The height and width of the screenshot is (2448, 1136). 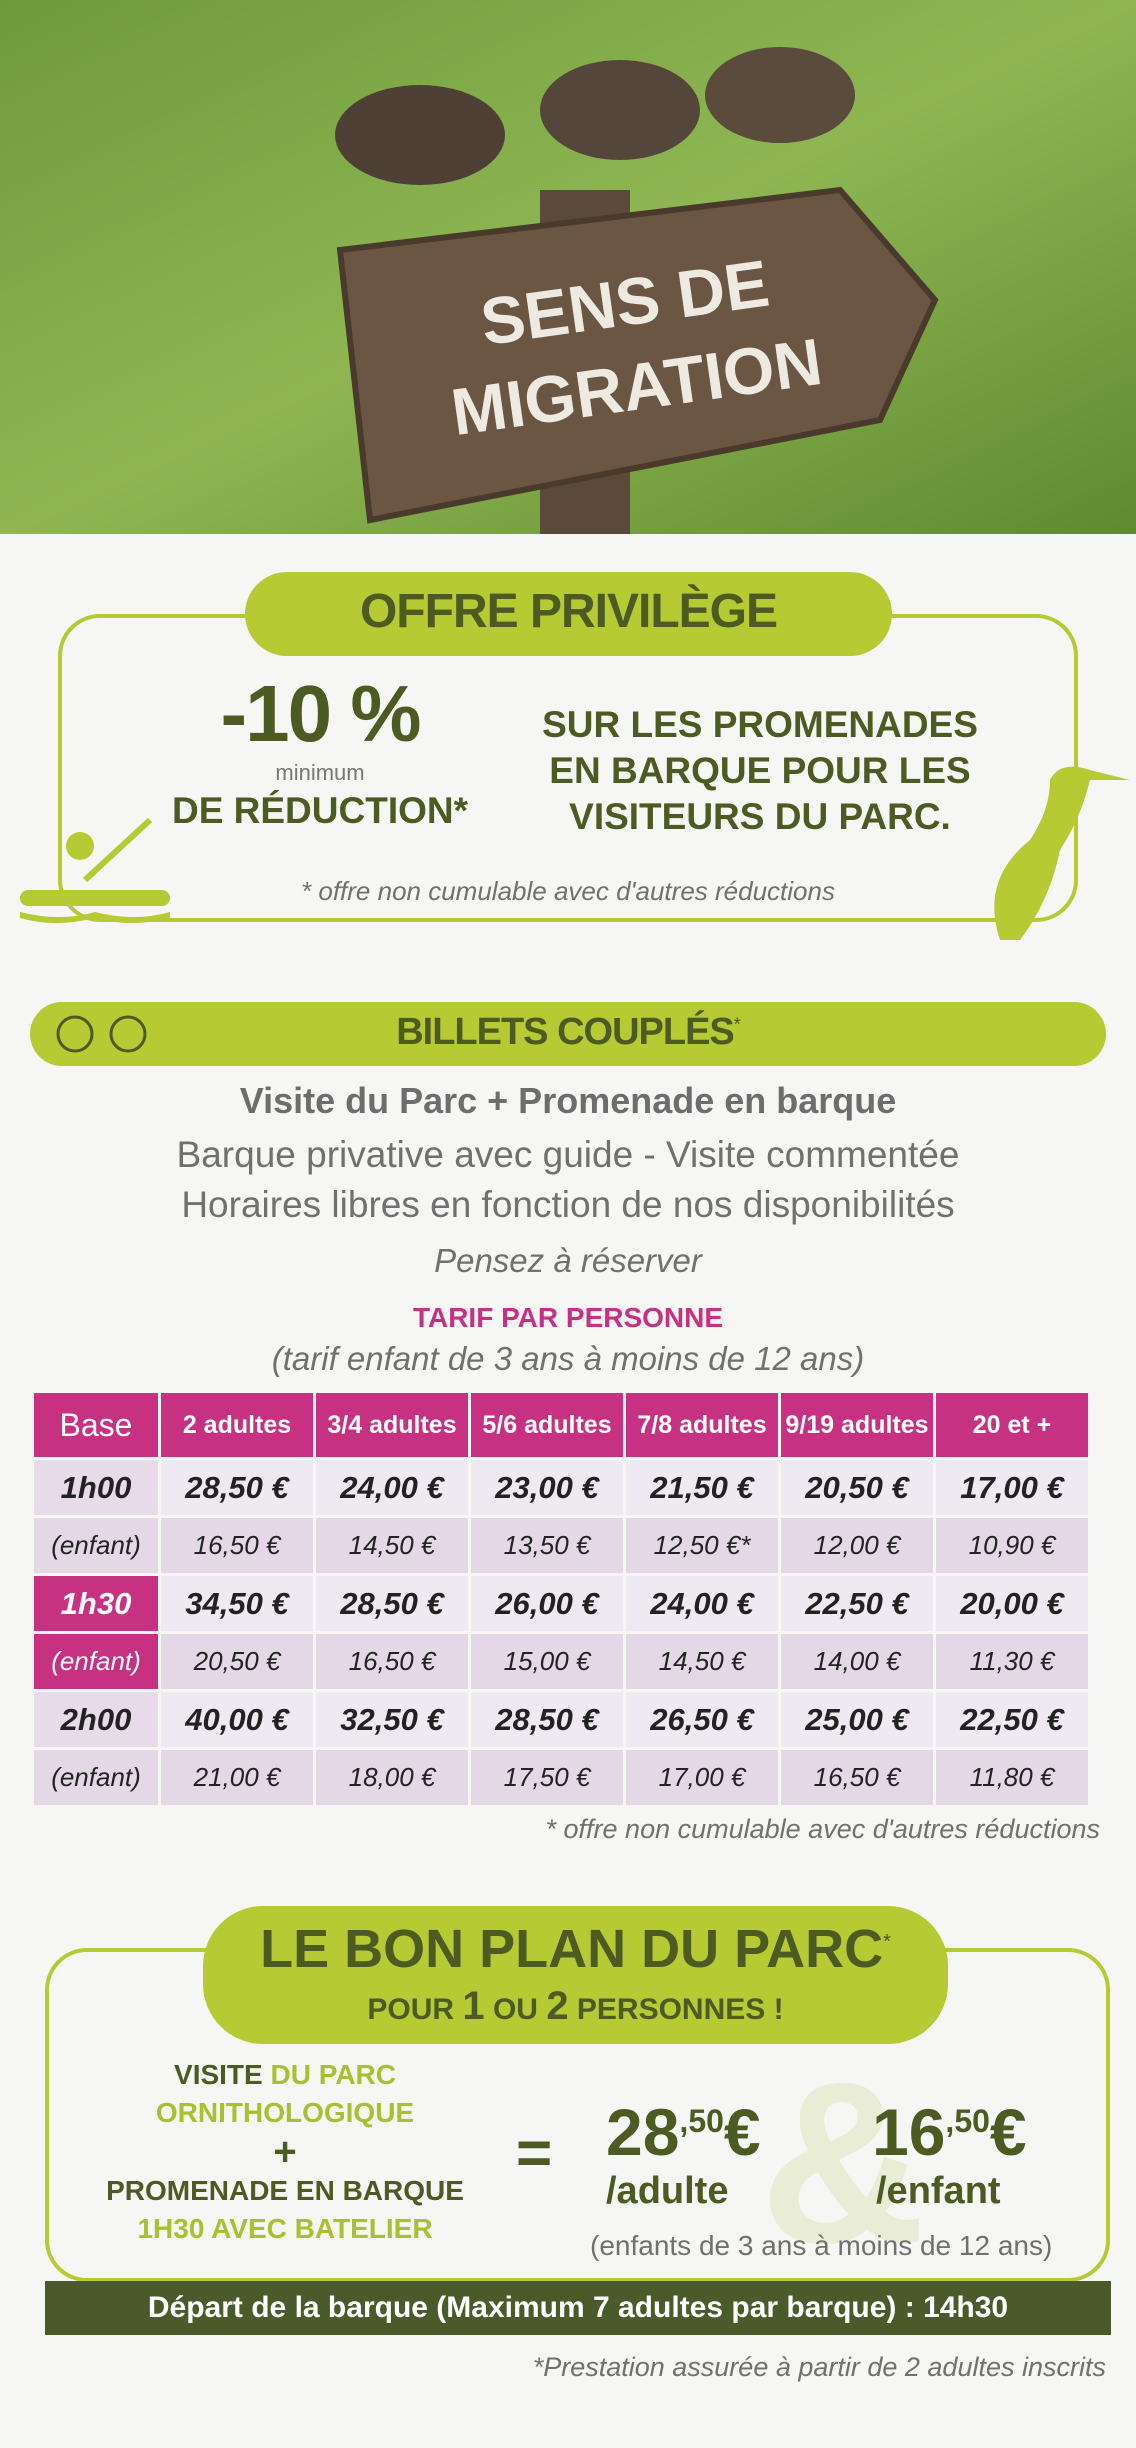 What do you see at coordinates (320, 772) in the screenshot?
I see `minimum: minimum` at bounding box center [320, 772].